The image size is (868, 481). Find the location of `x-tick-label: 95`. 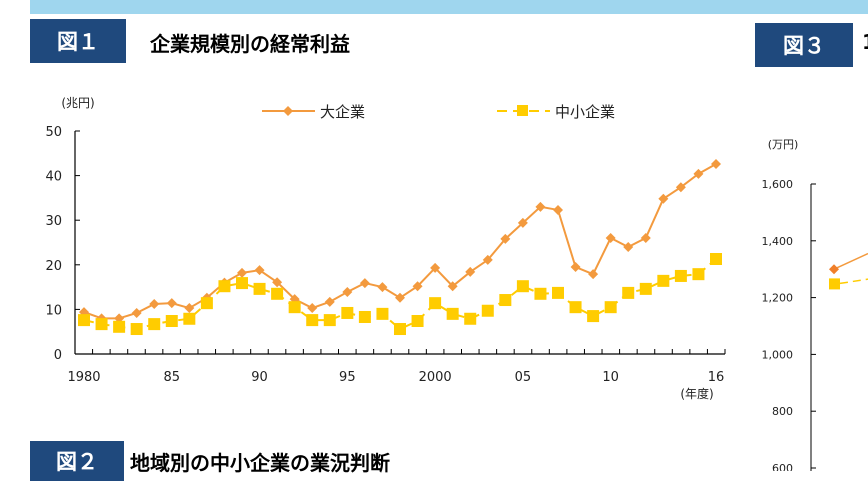

x-tick-label: 95 is located at coordinates (347, 377).